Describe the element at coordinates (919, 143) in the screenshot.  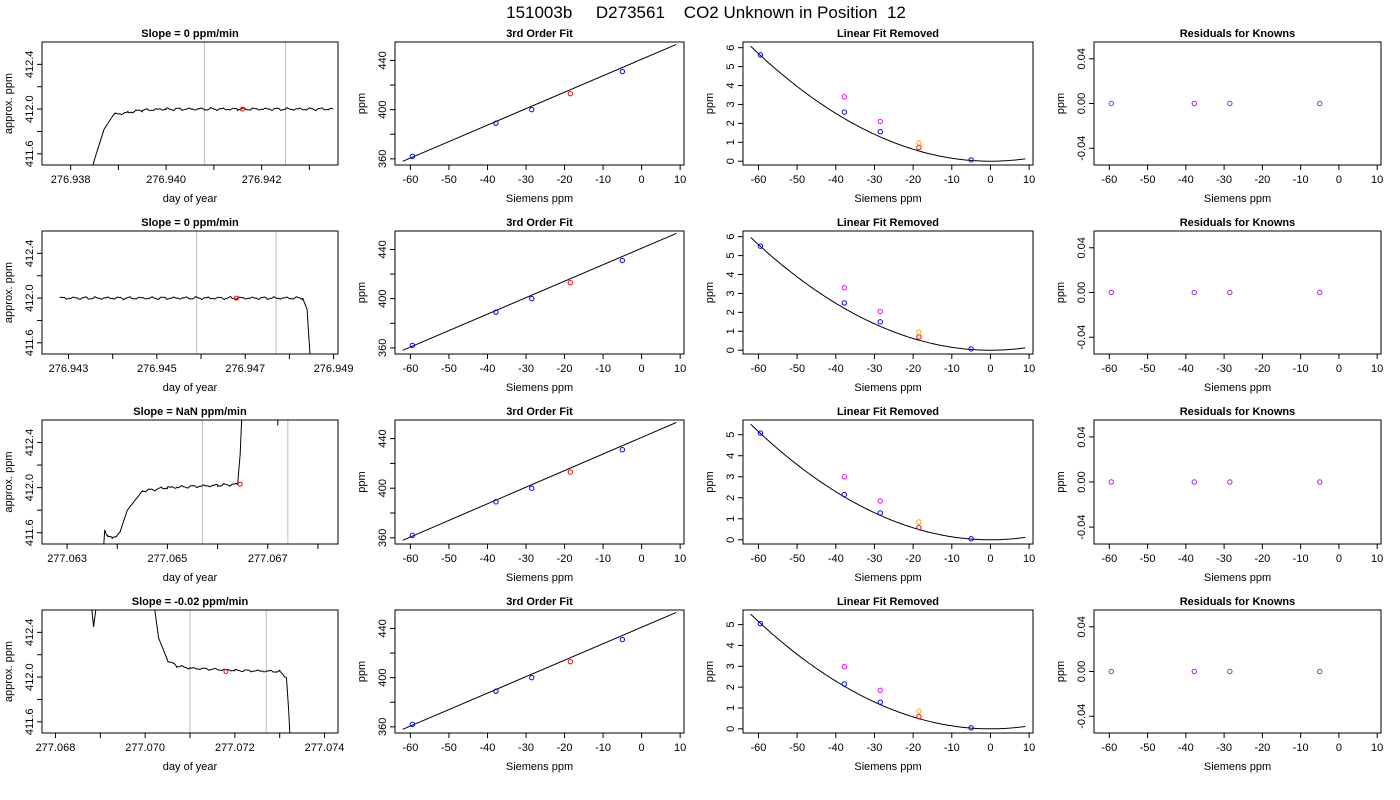
I see `data-point-orange` at that location.